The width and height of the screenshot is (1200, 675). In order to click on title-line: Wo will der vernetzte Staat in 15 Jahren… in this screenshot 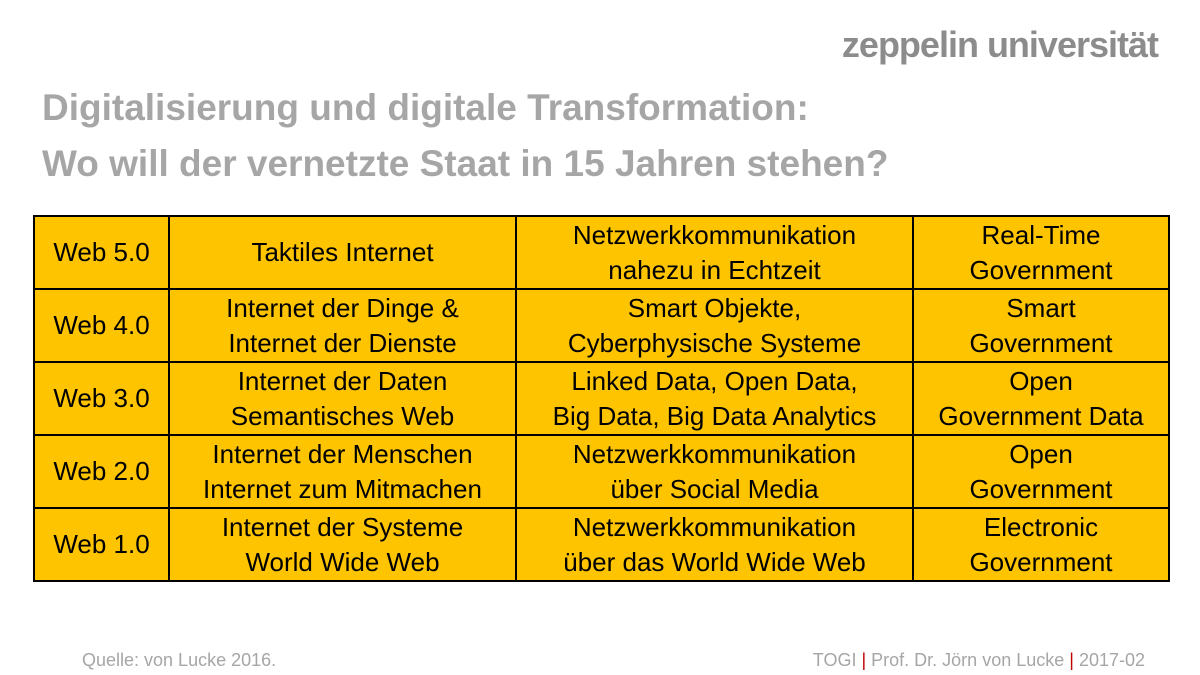, I will do `click(465, 163)`.